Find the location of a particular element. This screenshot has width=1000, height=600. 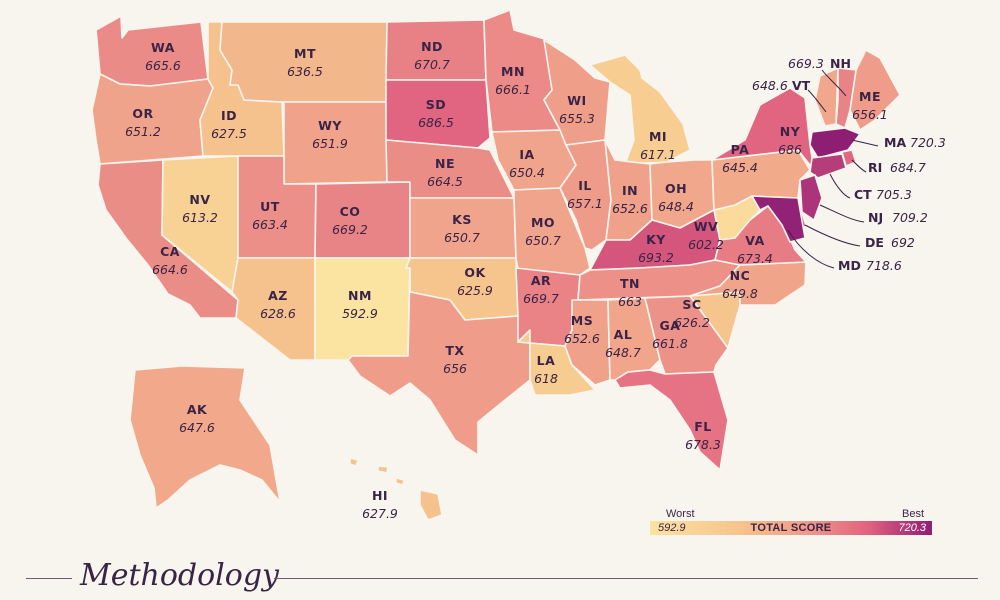

state-label-in: IN is located at coordinates (630, 190).